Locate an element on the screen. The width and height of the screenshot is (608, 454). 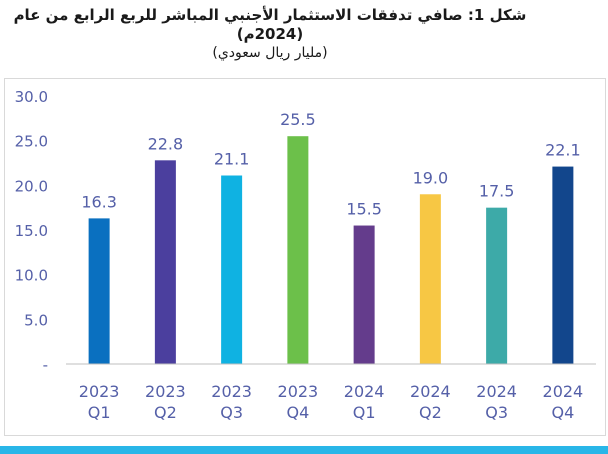
chart-unit-label: (مليار ريال سعودي) is located at coordinates (270, 53).